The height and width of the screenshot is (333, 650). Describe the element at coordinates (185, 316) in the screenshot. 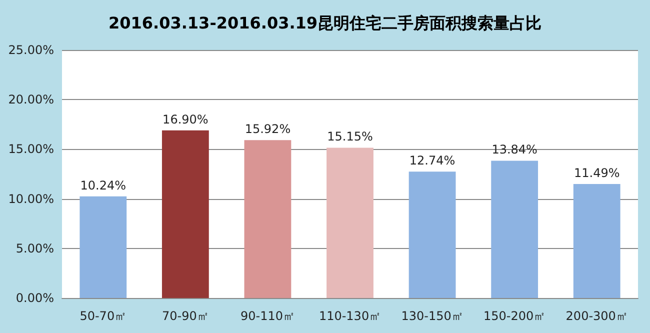

I see `x-tick-label: 70-90㎡` at that location.